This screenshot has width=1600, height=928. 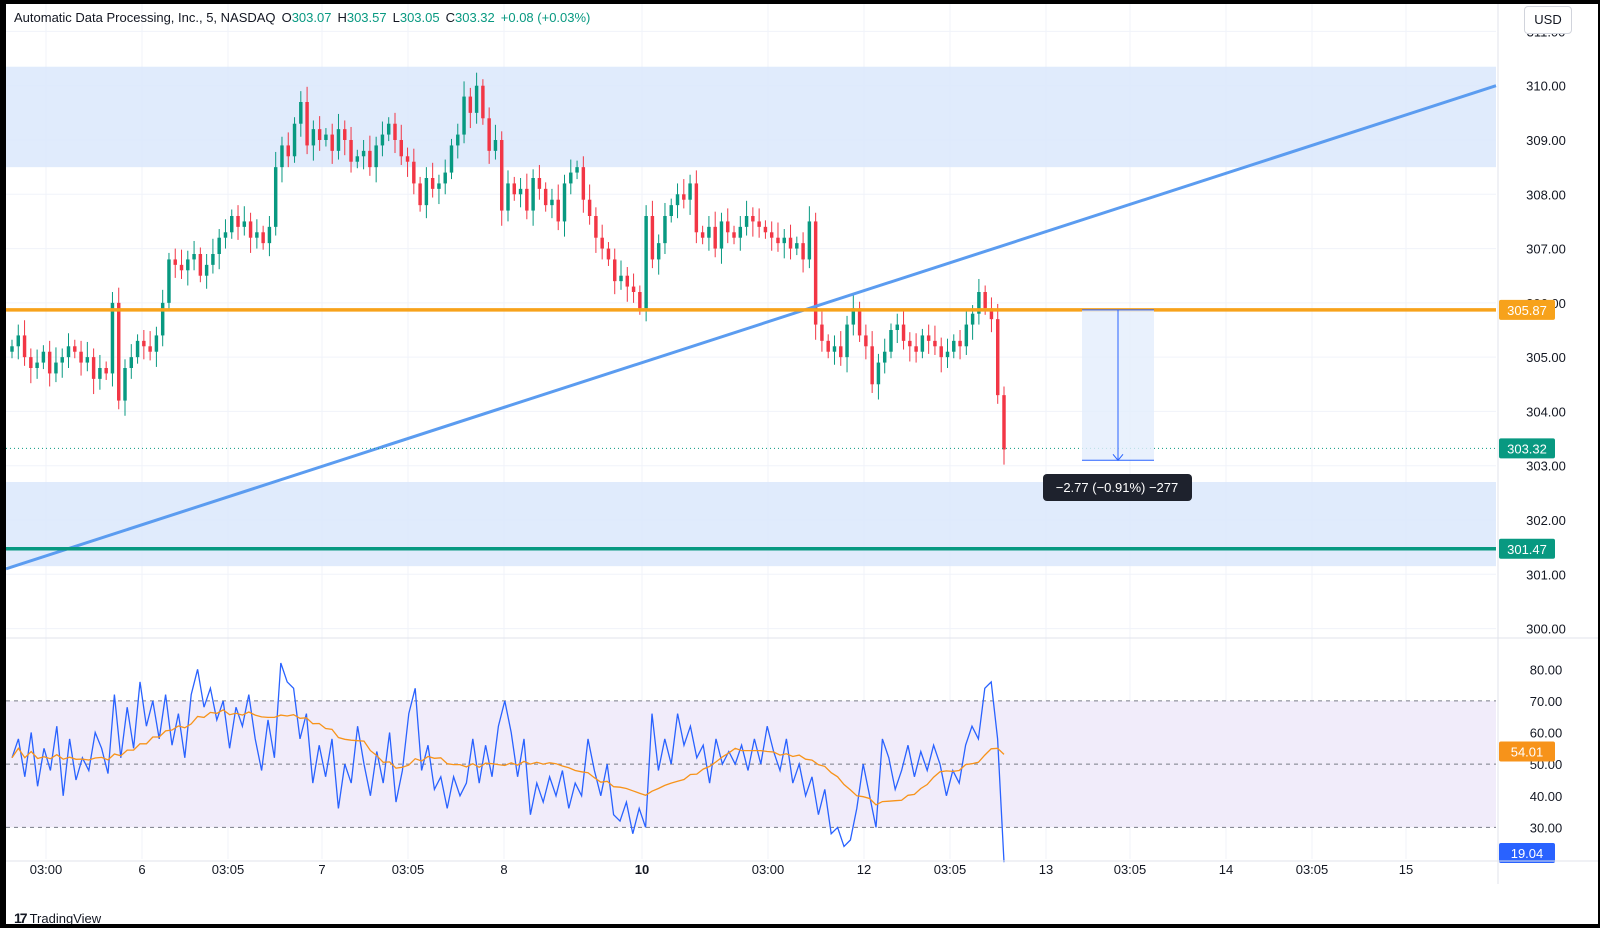 What do you see at coordinates (57, 917) in the screenshot?
I see `tradingview-logo: 17 TradingView` at bounding box center [57, 917].